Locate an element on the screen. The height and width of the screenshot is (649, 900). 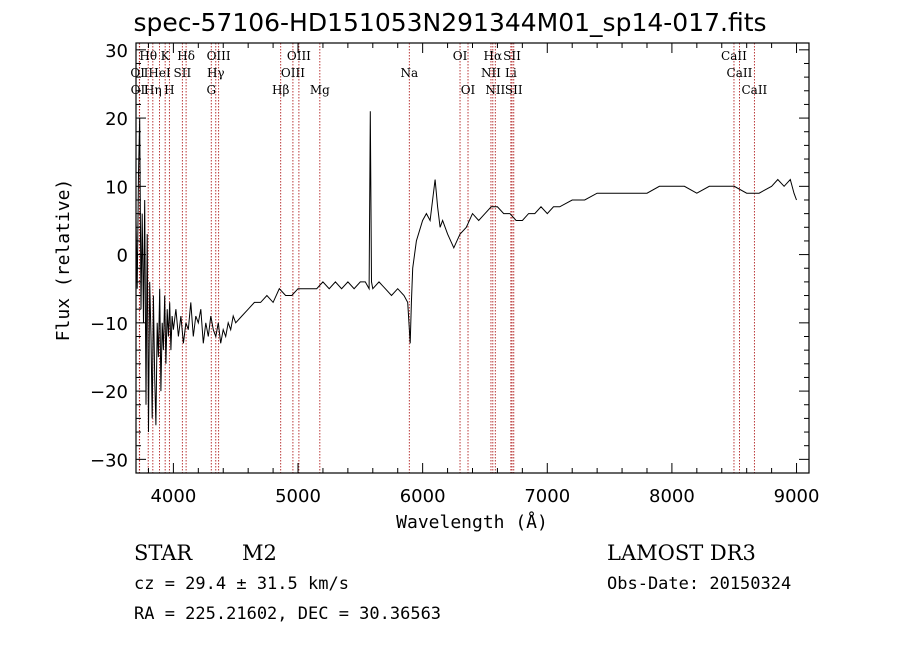
x-tick-label: 7000 is located at coordinates (547, 496).